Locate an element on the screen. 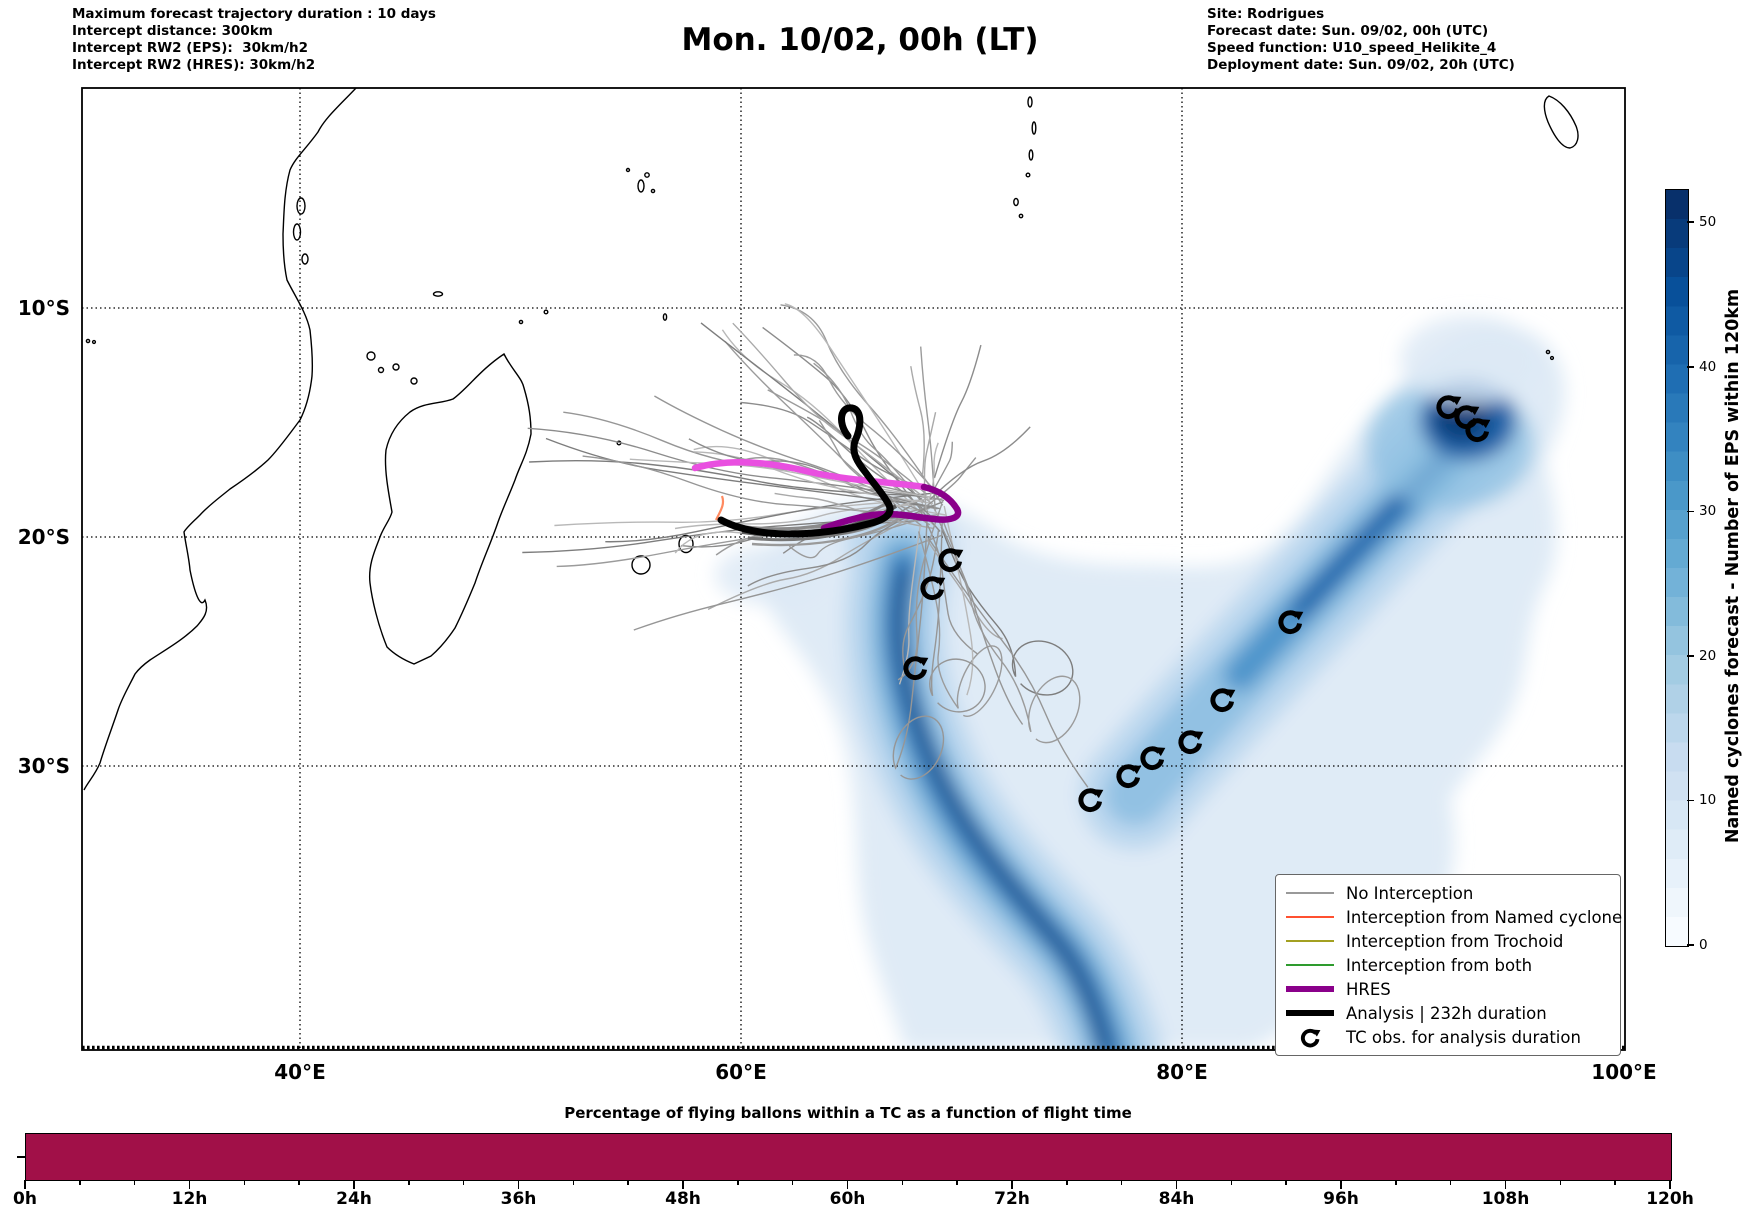 The height and width of the screenshot is (1213, 1752). bottom-chart-x-label: 12h is located at coordinates (189, 1199).